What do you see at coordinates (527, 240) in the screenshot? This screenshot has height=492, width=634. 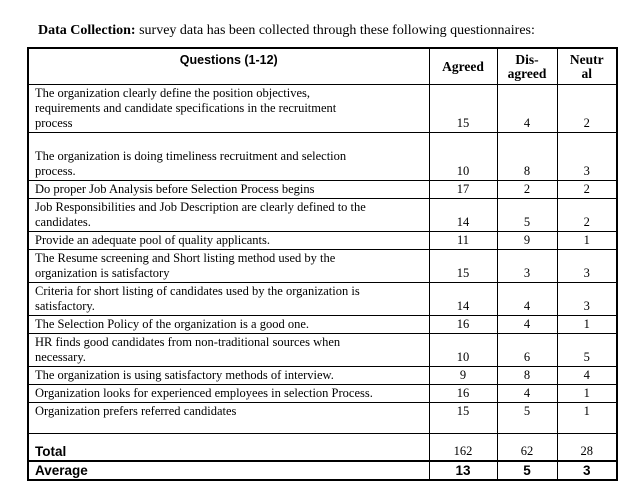 I see `disagreed-count-cell: 9` at bounding box center [527, 240].